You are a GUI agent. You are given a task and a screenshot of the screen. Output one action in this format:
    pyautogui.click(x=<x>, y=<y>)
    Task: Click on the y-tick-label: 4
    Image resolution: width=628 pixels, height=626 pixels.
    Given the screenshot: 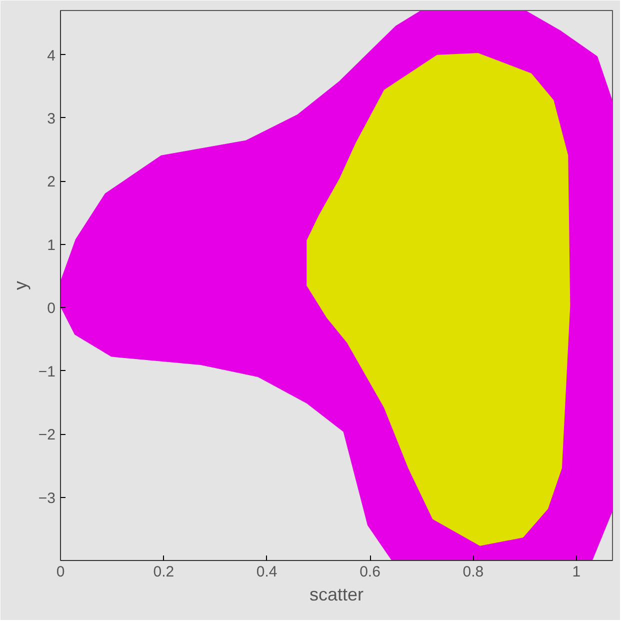 What is the action you would take?
    pyautogui.click(x=51, y=55)
    